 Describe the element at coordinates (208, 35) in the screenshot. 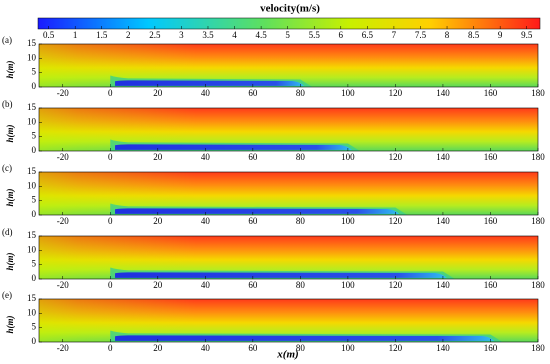

I see `colorbar-tick-label: 3.5` at that location.